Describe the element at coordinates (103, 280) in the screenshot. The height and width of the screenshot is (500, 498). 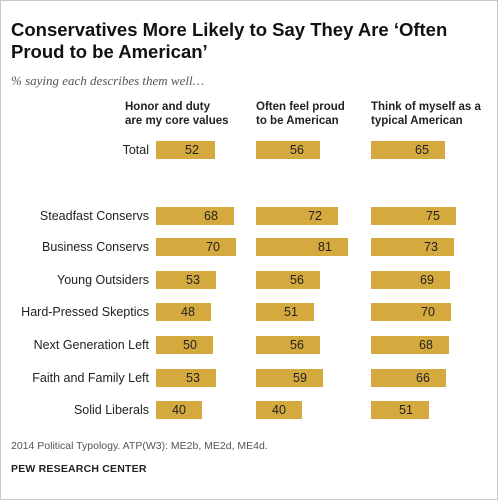
I see `category-label: Young Outsiders` at that location.